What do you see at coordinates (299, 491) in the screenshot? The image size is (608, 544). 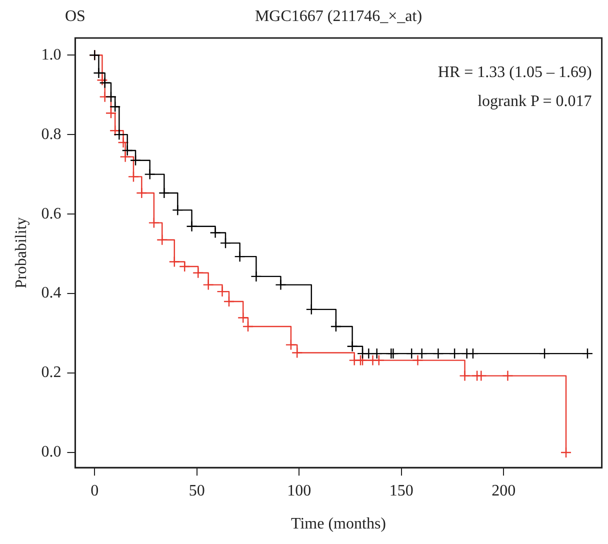 I see `x-tick-label: 100` at bounding box center [299, 491].